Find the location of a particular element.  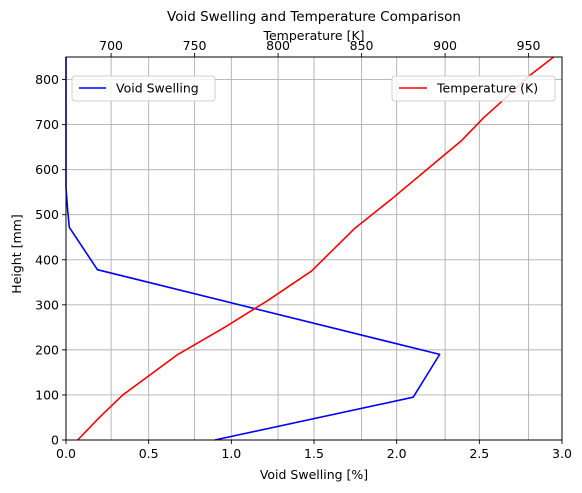

legend-label-void-swelling: Void Swelling is located at coordinates (157, 88).